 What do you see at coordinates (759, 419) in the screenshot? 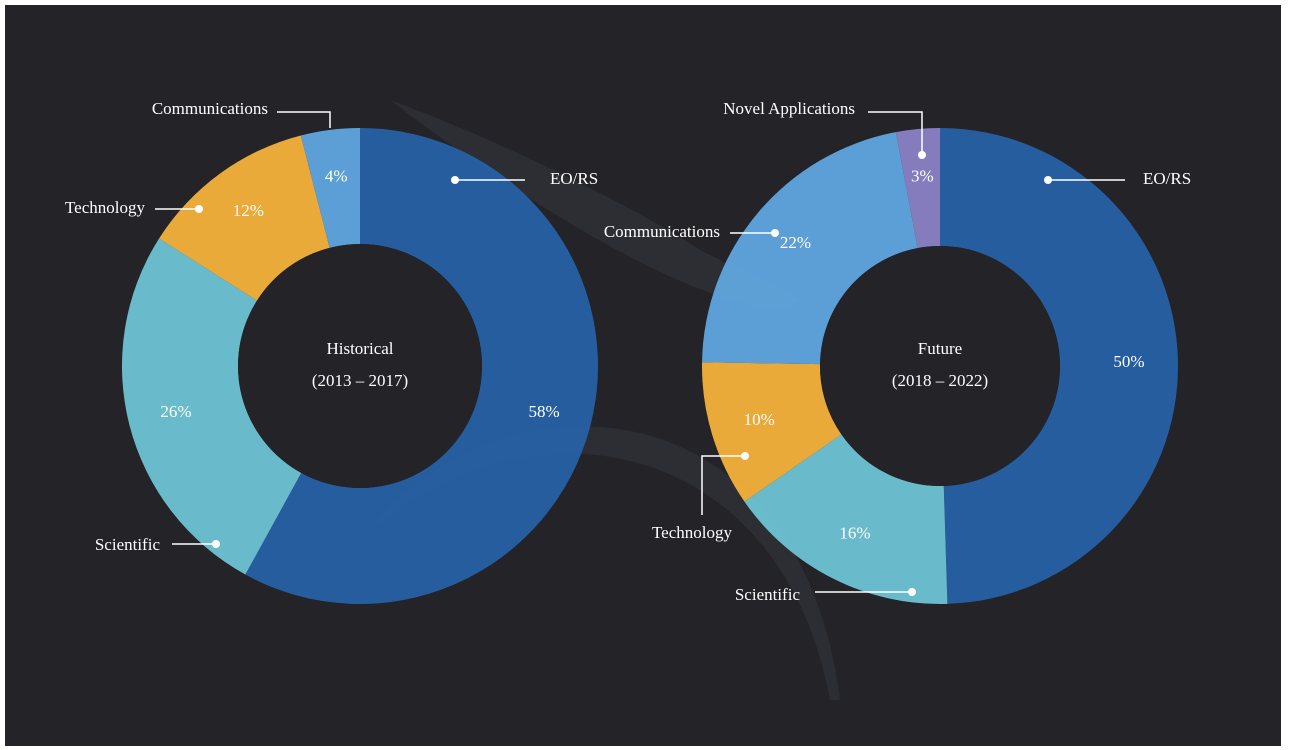
I see `value-label: 10%` at bounding box center [759, 419].